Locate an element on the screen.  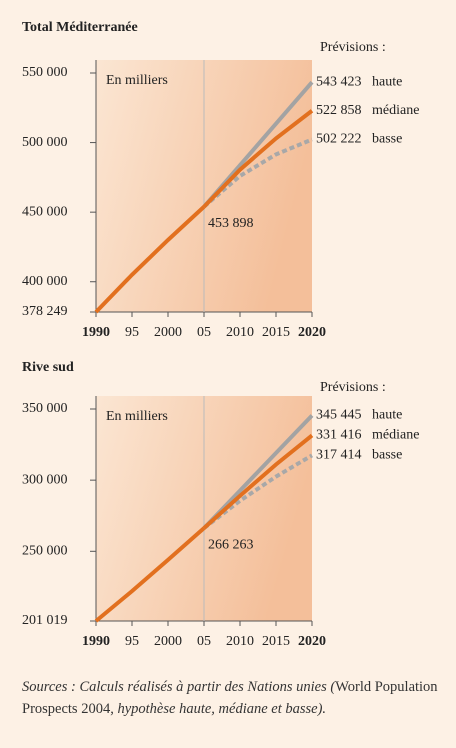
value-label: 543 423 is located at coordinates (339, 81).